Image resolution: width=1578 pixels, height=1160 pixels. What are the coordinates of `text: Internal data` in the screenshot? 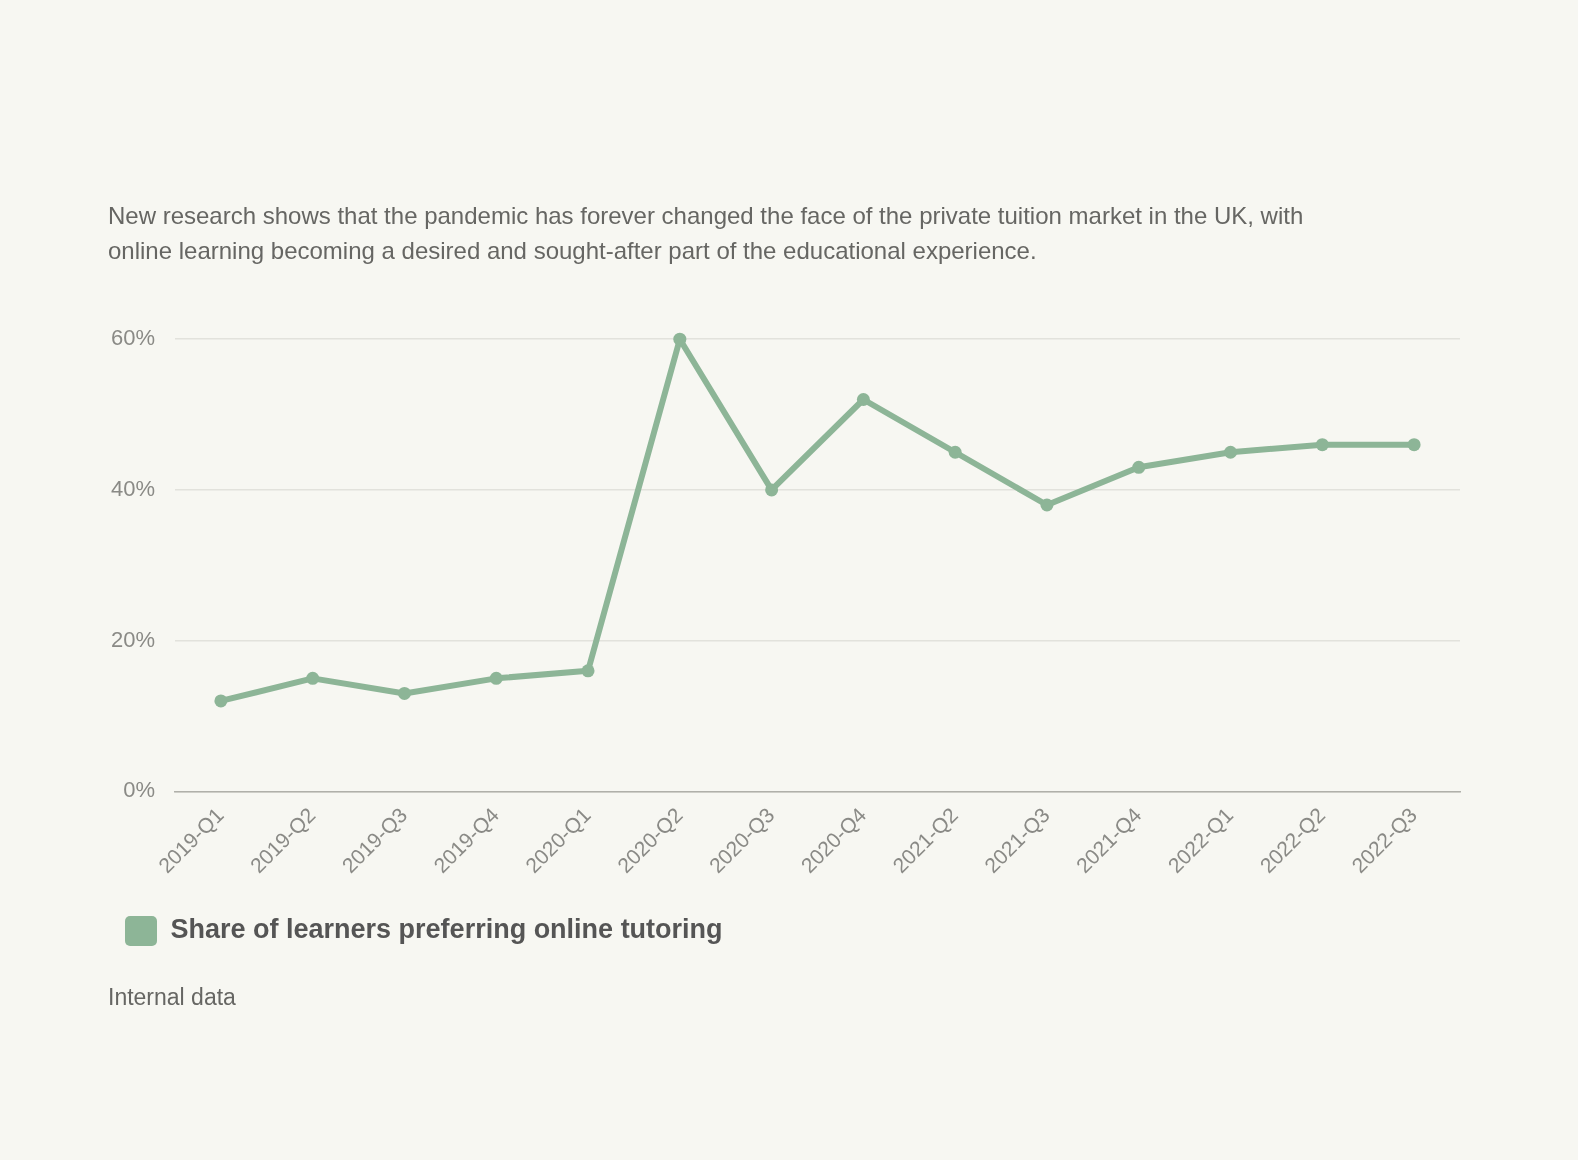 It's located at (172, 997).